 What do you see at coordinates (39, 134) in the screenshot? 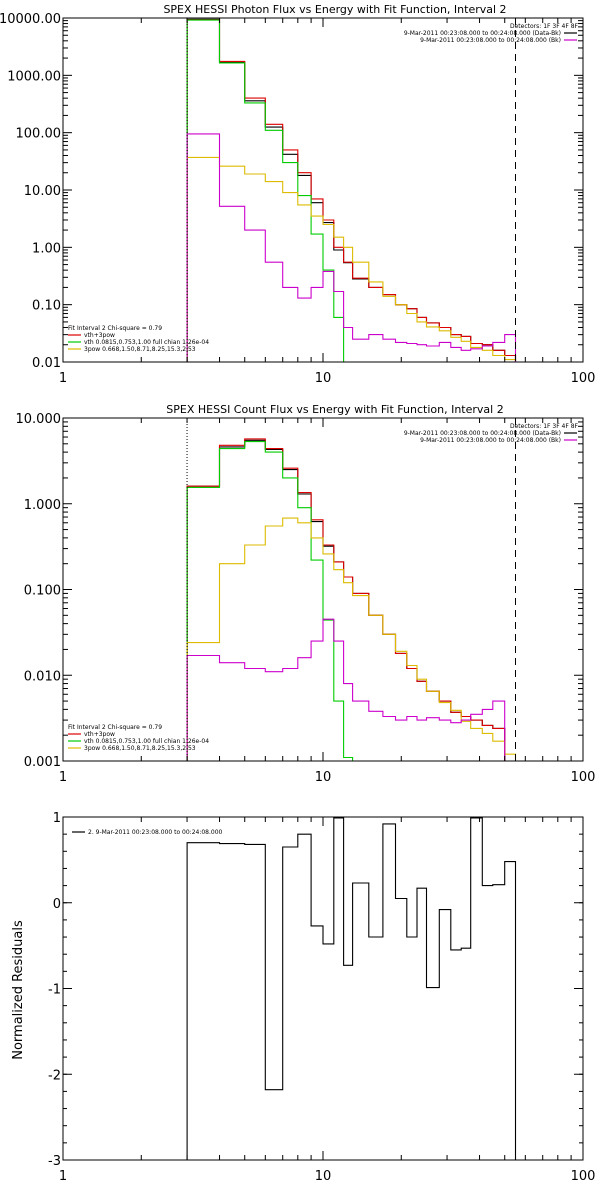
I see `y-tick-label: 100.00` at bounding box center [39, 134].